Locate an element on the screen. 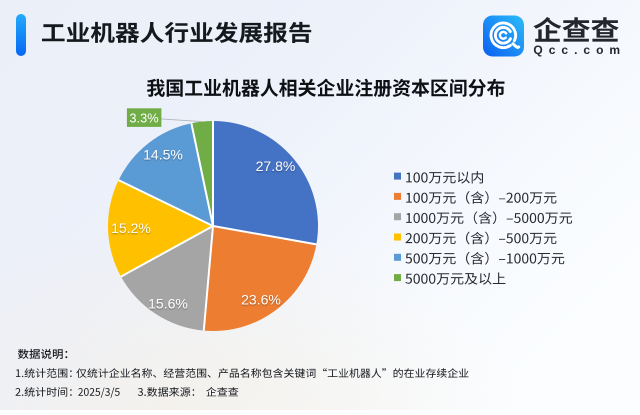 The width and height of the screenshot is (640, 415). svg-text: 15.2% is located at coordinates (131, 228).